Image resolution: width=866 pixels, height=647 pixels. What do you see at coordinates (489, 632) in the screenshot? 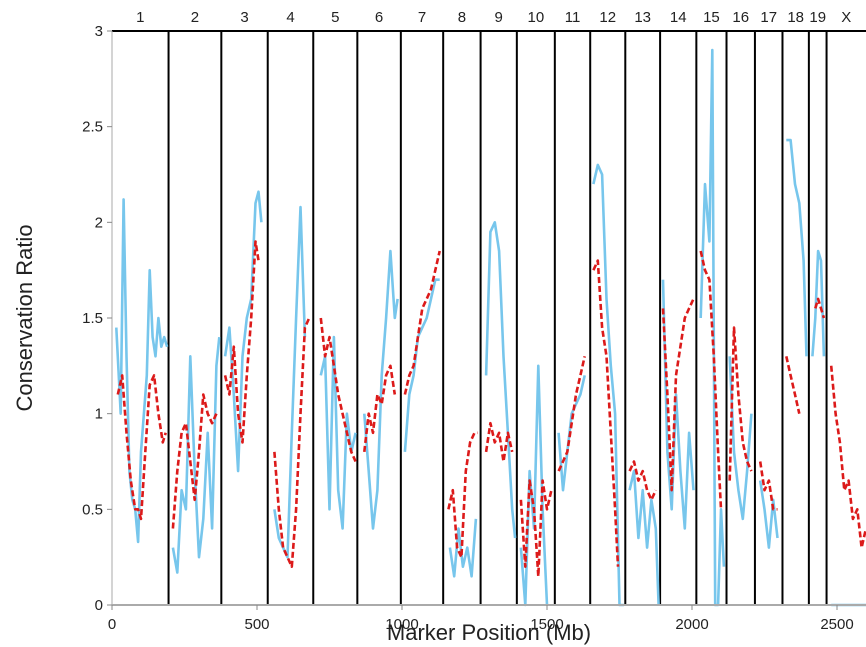
I see `x-axis-title: Marker Position (Mb)` at bounding box center [489, 632].